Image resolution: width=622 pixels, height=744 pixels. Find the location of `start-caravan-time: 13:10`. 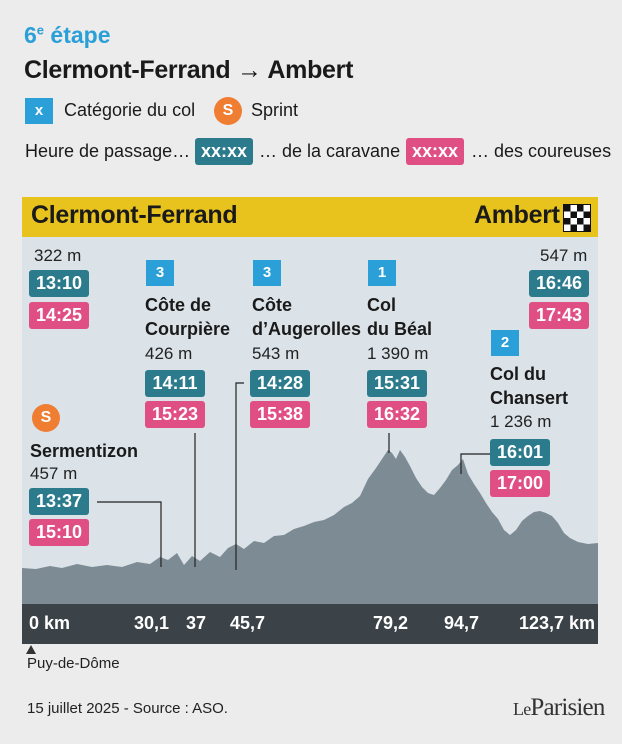

start-caravan-time: 13:10 is located at coordinates (59, 283).